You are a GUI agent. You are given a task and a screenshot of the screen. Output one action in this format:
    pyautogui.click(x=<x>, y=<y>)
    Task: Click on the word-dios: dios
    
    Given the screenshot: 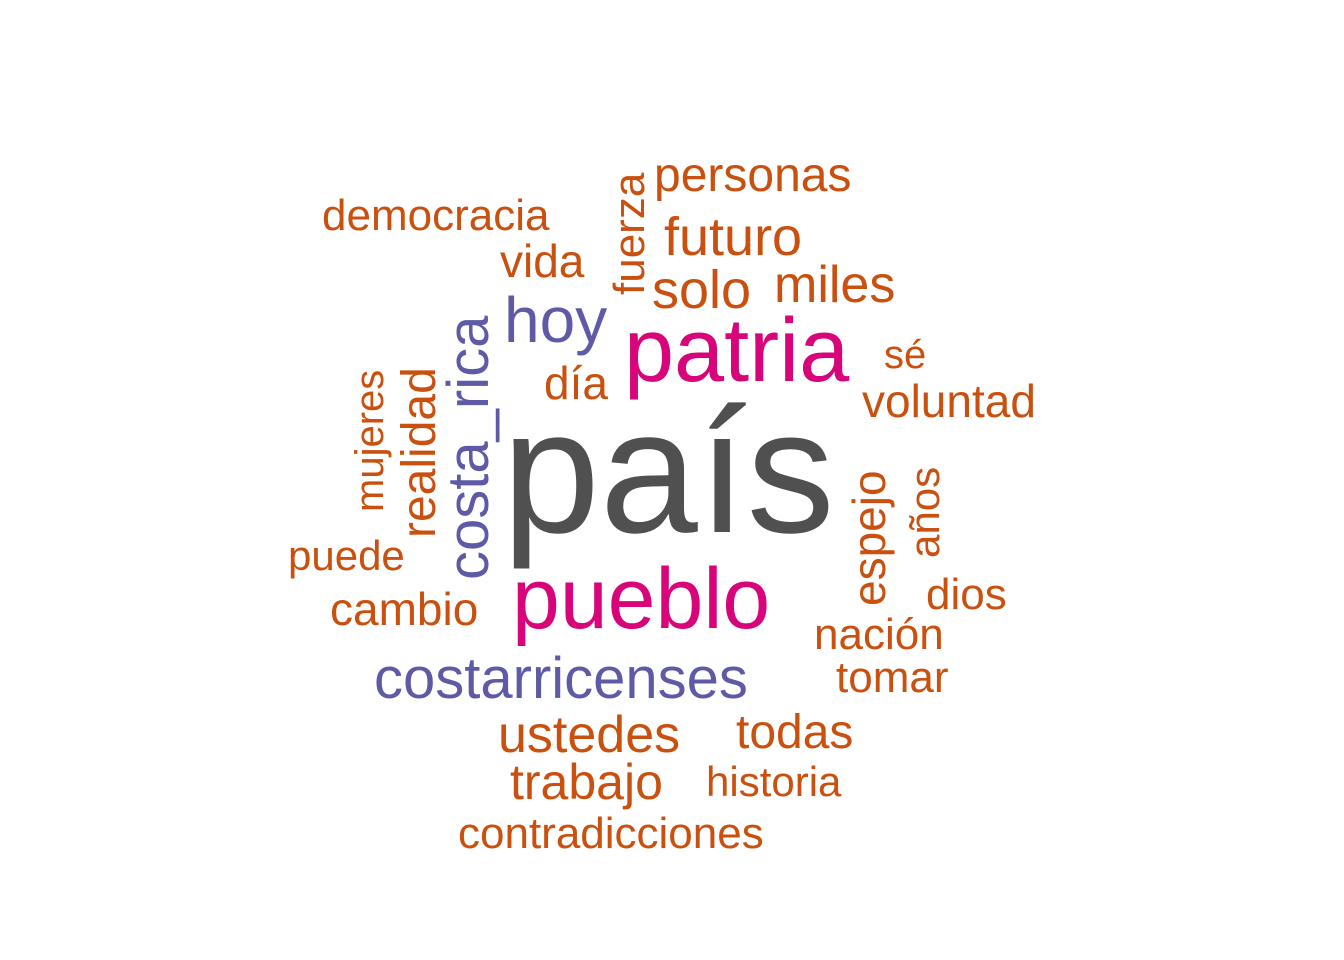 What is the action you would take?
    pyautogui.click(x=966, y=594)
    